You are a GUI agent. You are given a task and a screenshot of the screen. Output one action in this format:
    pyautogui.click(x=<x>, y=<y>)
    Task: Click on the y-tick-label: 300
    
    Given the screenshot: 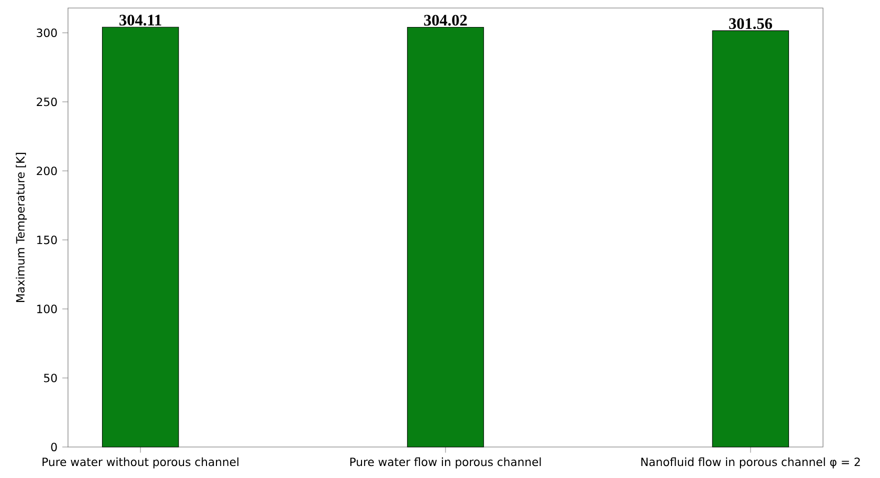 What is the action you would take?
    pyautogui.click(x=46, y=33)
    